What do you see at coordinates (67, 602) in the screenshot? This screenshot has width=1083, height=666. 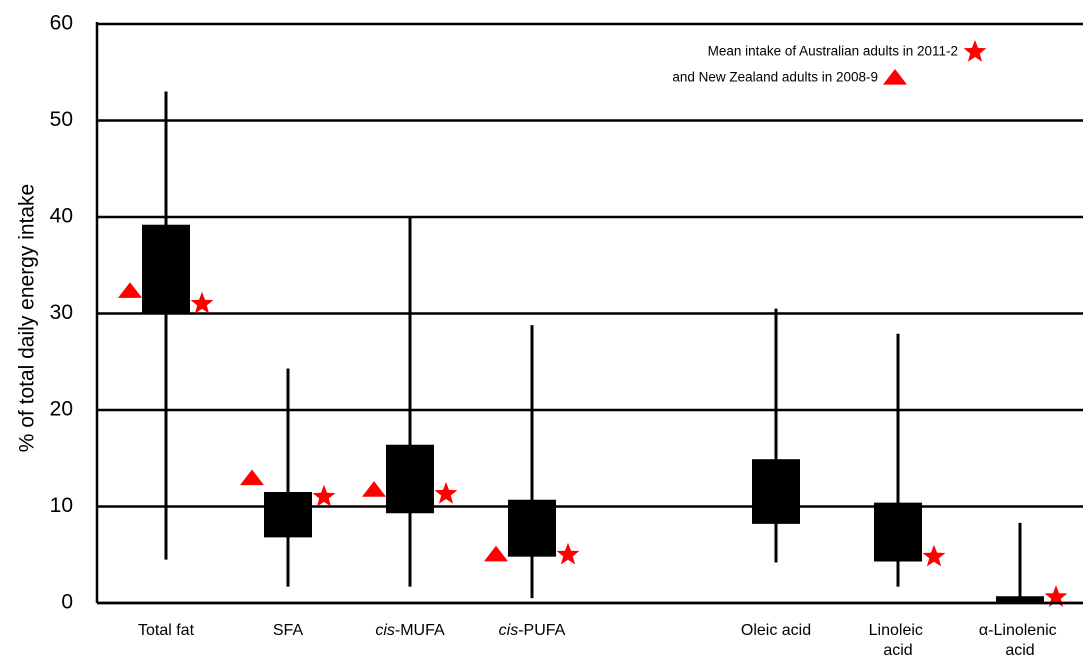 I see `y-tick-label: 0` at bounding box center [67, 602].